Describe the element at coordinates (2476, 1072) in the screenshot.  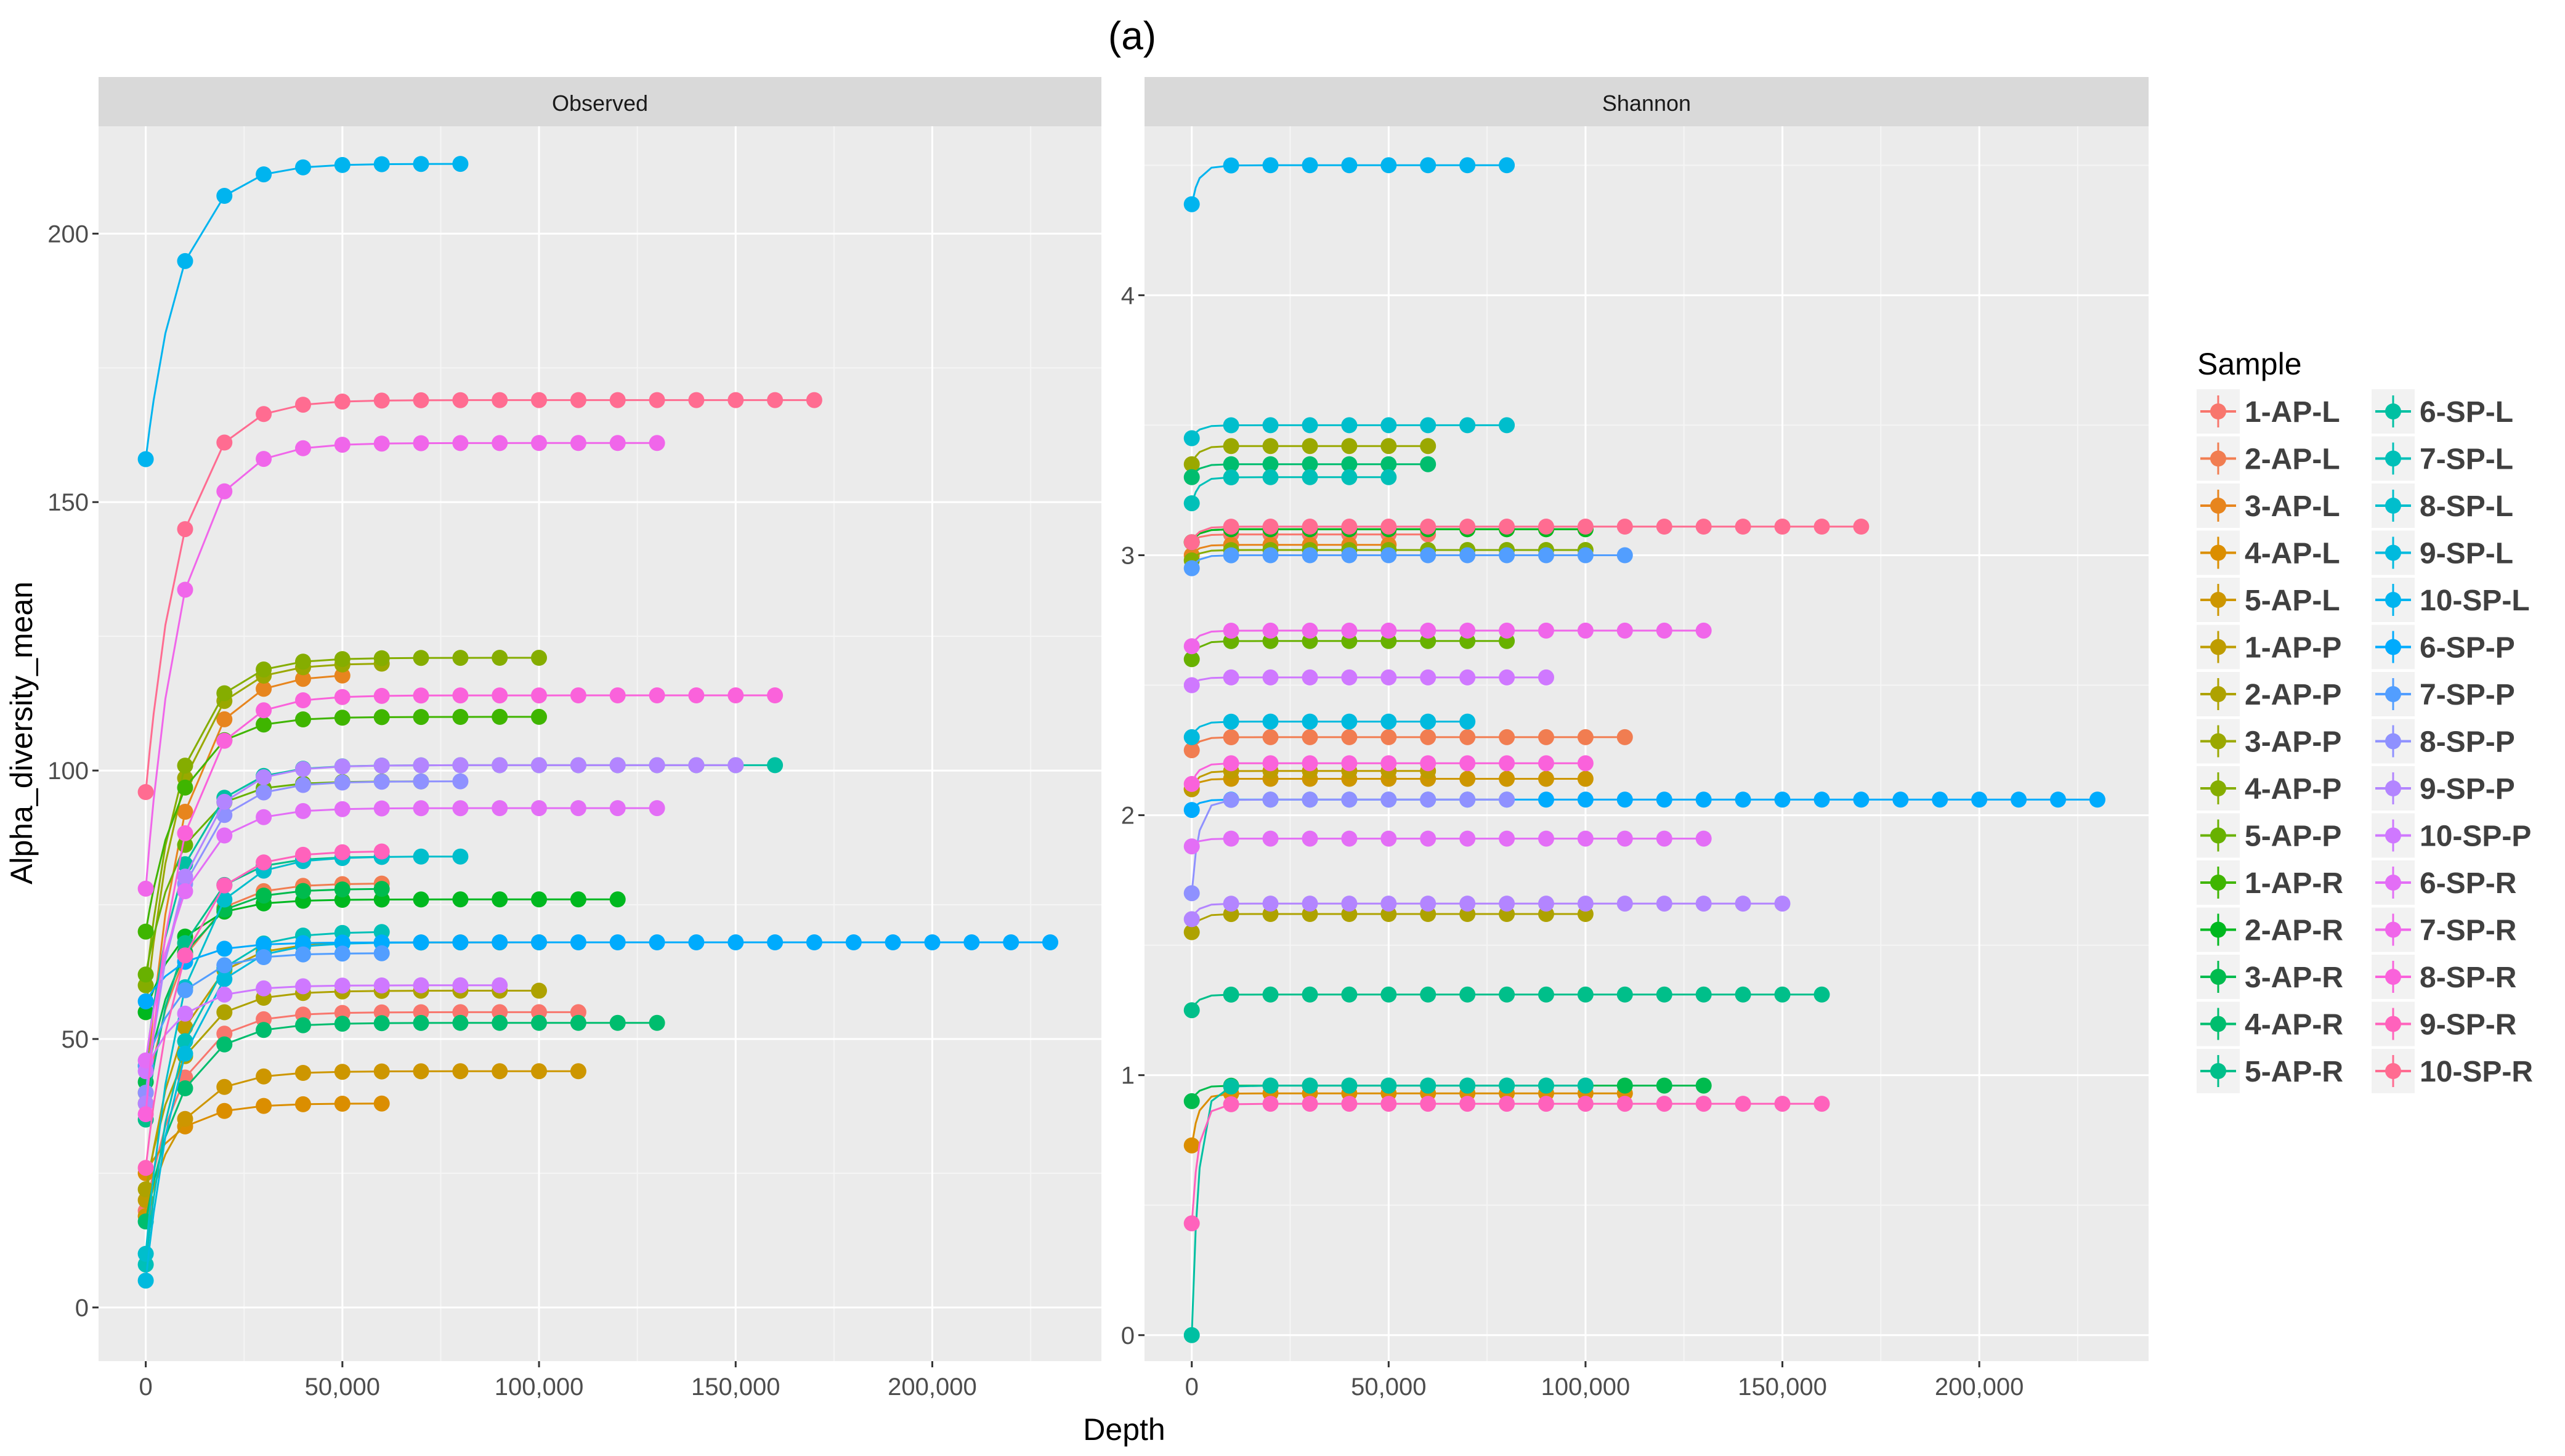
I see `legend-label: 10-SP-R` at that location.